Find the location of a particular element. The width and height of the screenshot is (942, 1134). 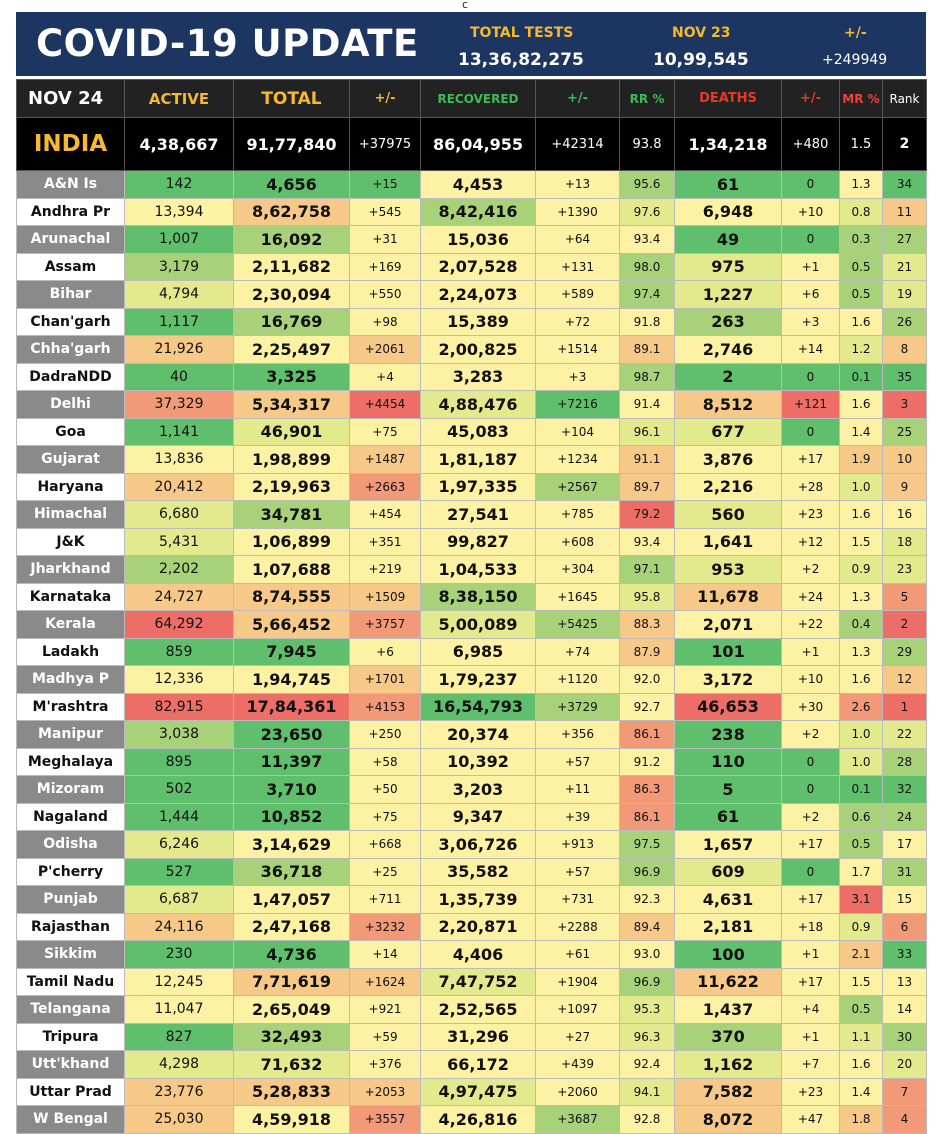

cell-recovered: 4,97,475 is located at coordinates (478, 1091).